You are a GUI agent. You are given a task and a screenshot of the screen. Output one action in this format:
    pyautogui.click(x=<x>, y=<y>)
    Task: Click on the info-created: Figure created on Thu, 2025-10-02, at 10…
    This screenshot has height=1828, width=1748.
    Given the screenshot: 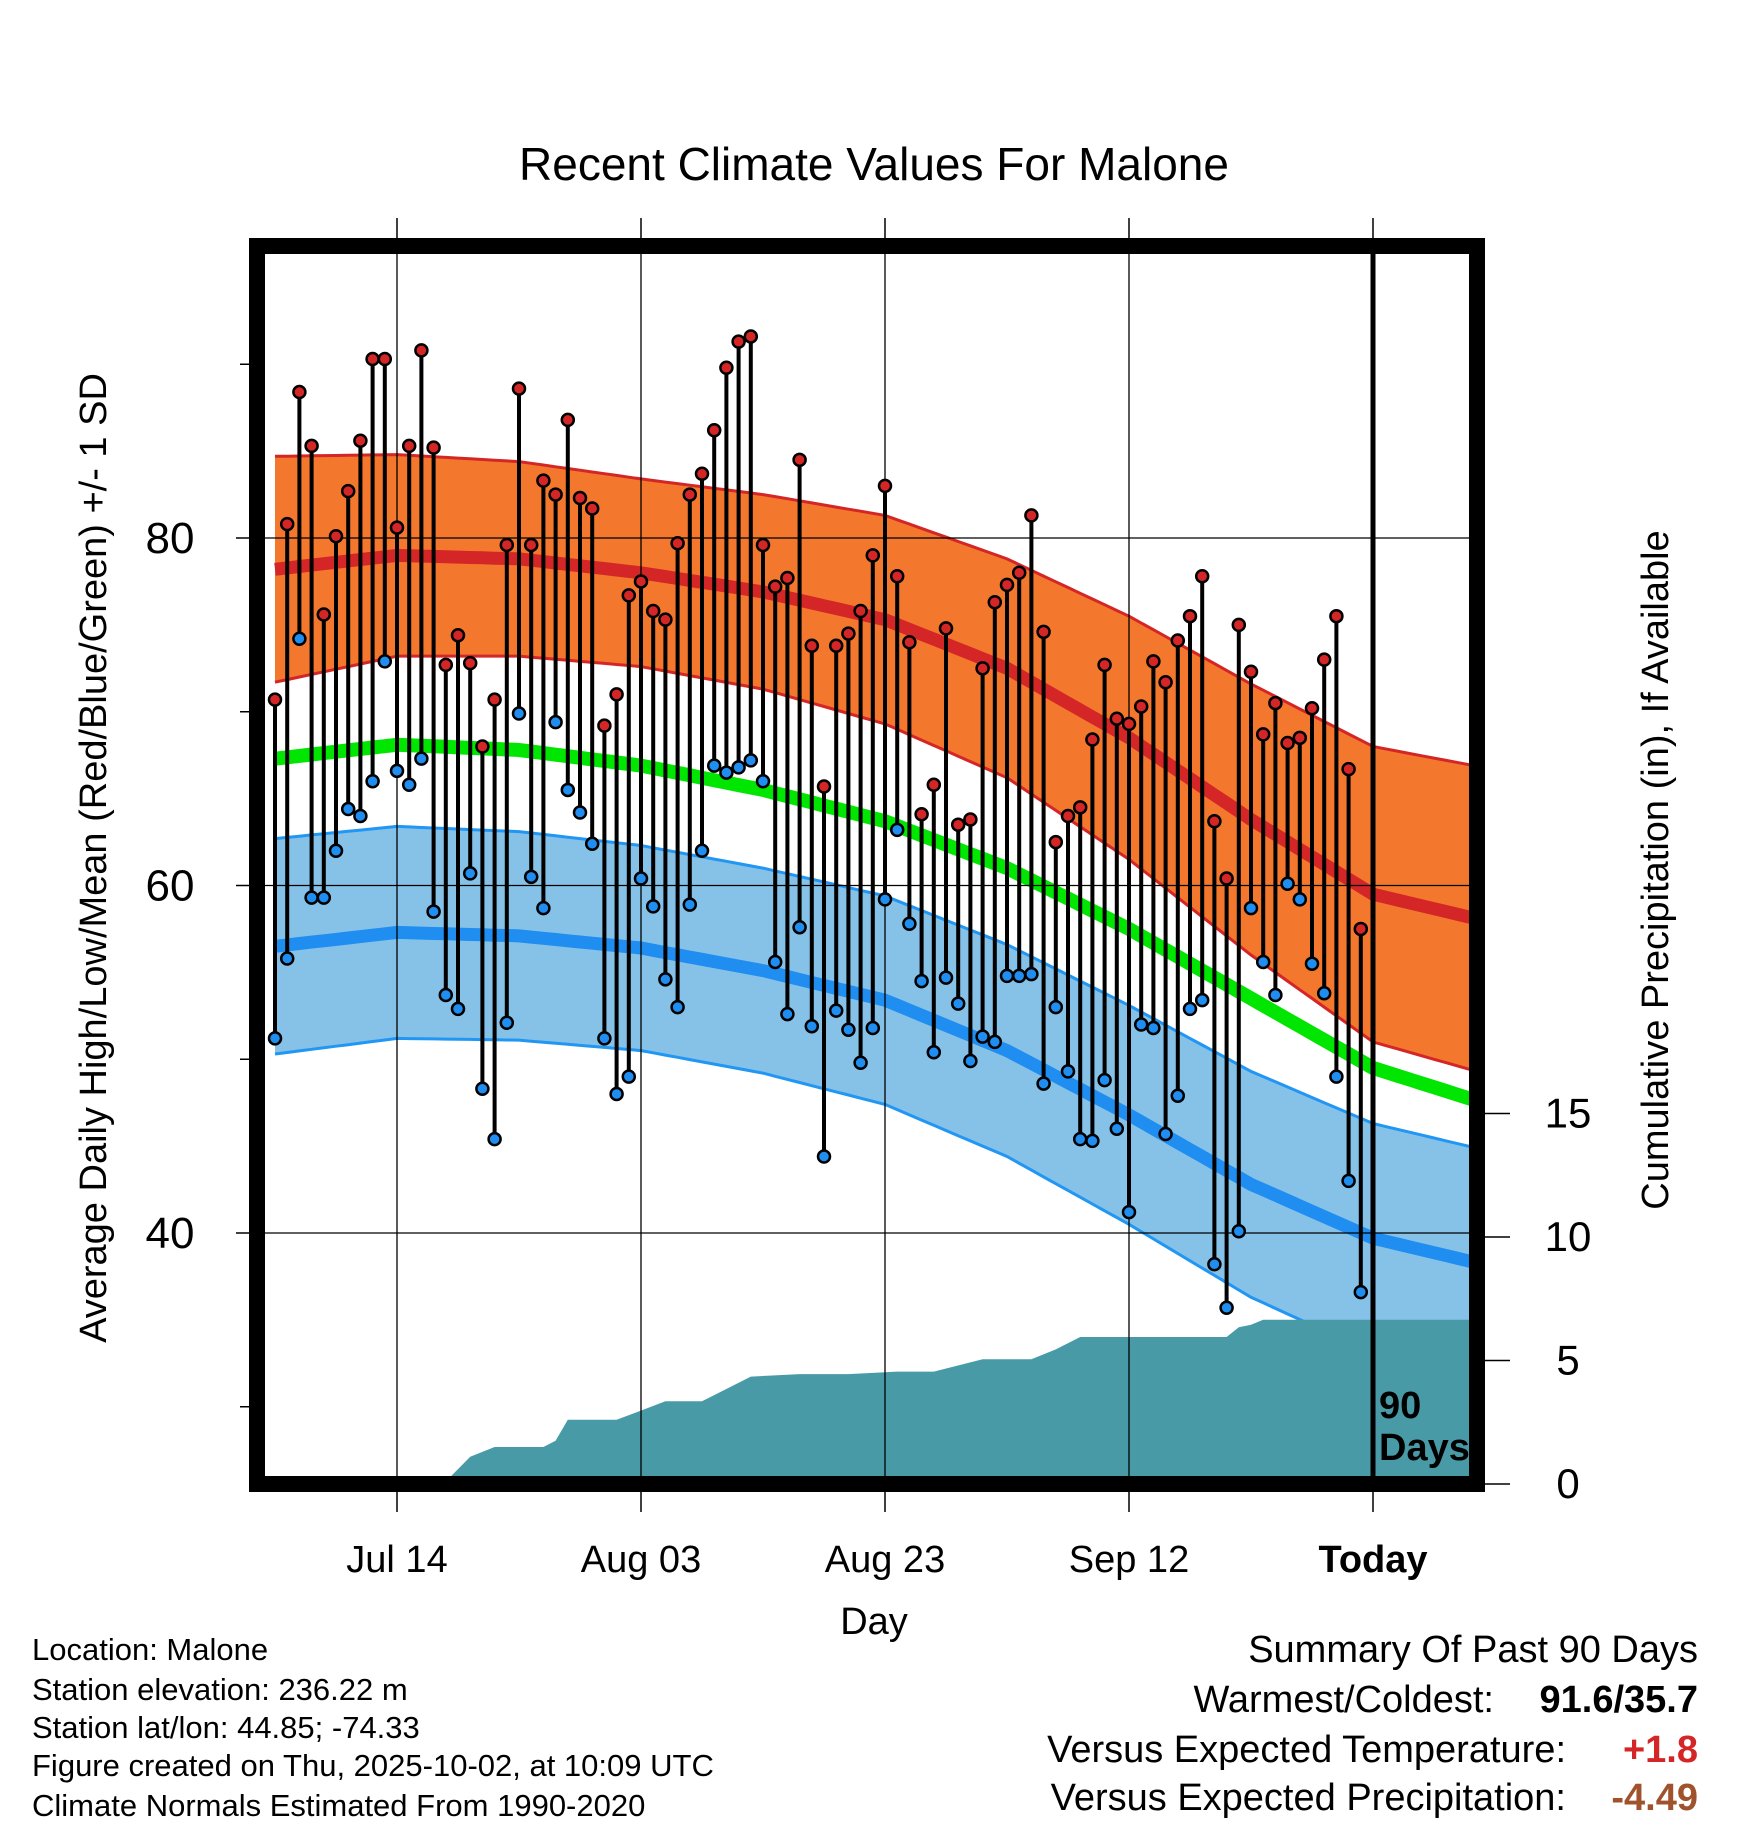 What is the action you would take?
    pyautogui.click(x=373, y=1765)
    